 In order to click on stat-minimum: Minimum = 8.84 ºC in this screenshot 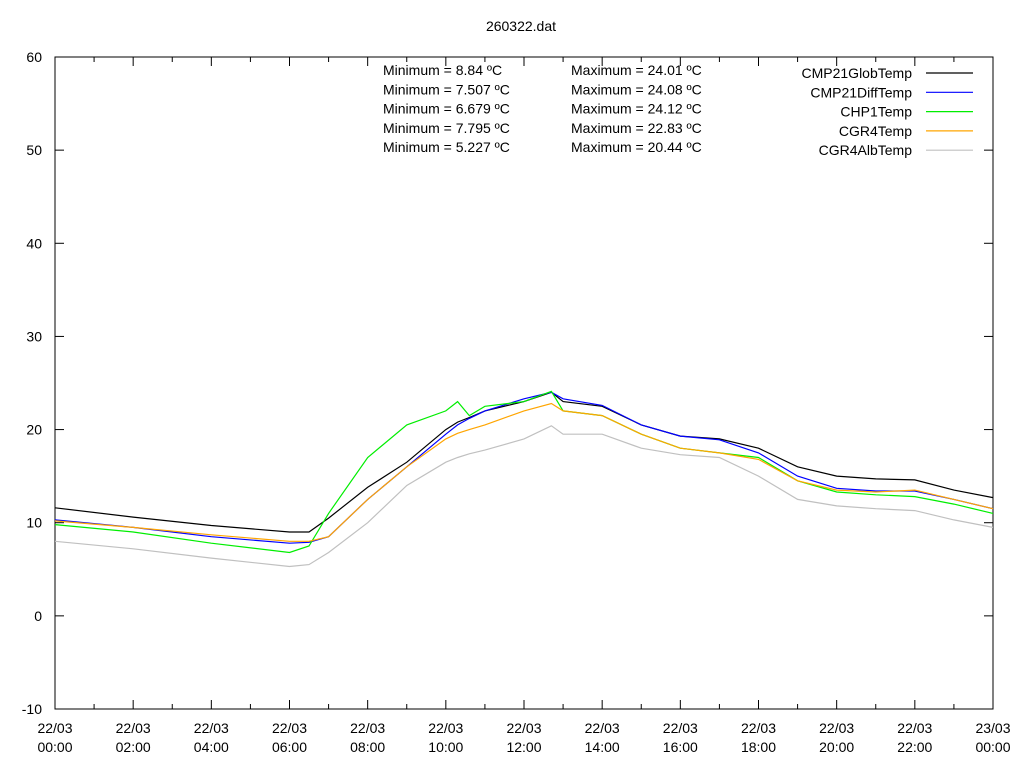, I will do `click(442, 70)`.